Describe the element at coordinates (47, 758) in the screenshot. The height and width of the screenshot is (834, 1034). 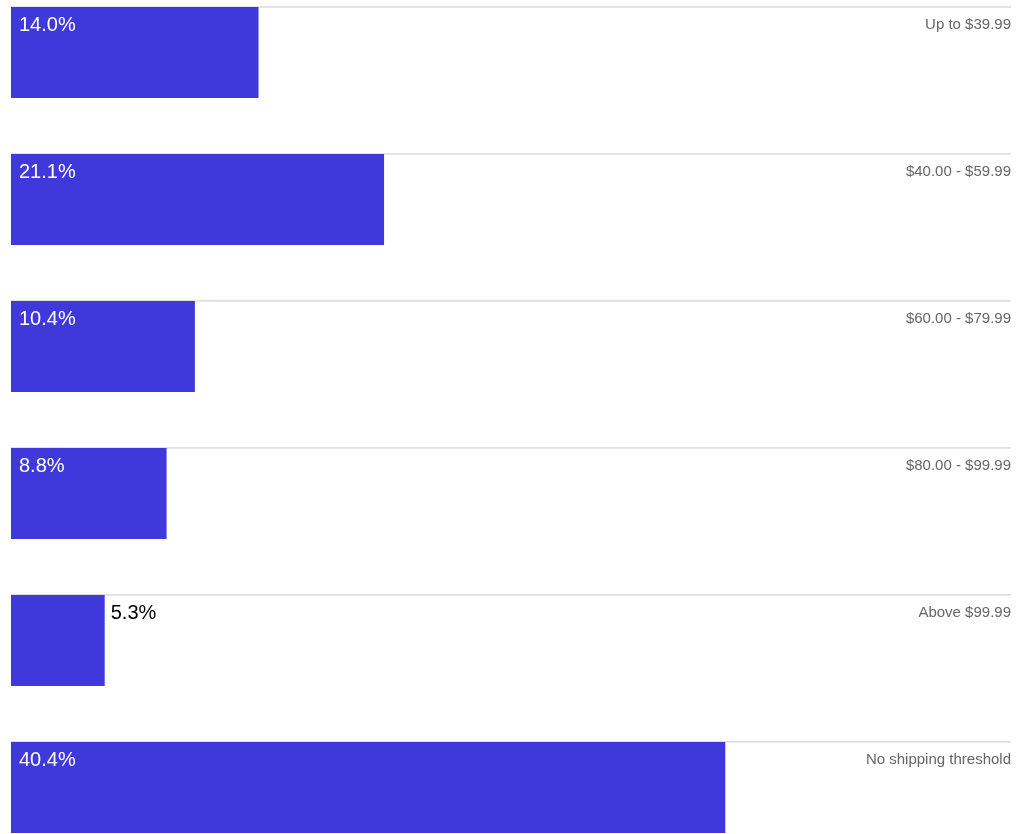
I see `data-label: 40.4%` at that location.